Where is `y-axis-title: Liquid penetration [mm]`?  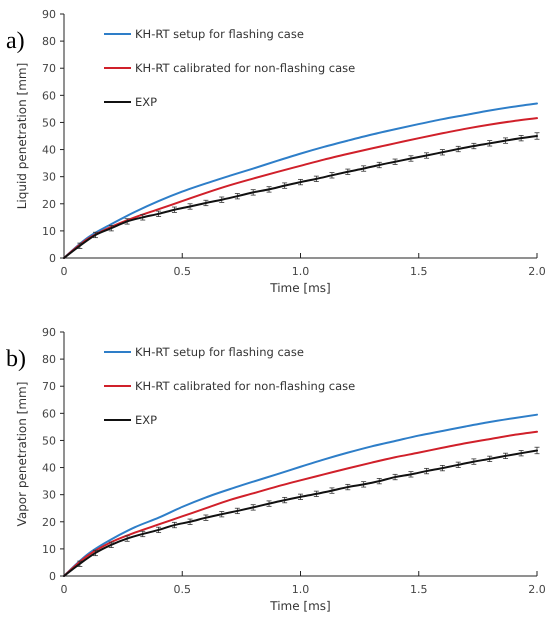 y-axis-title: Liquid penetration [mm] is located at coordinates (22, 136).